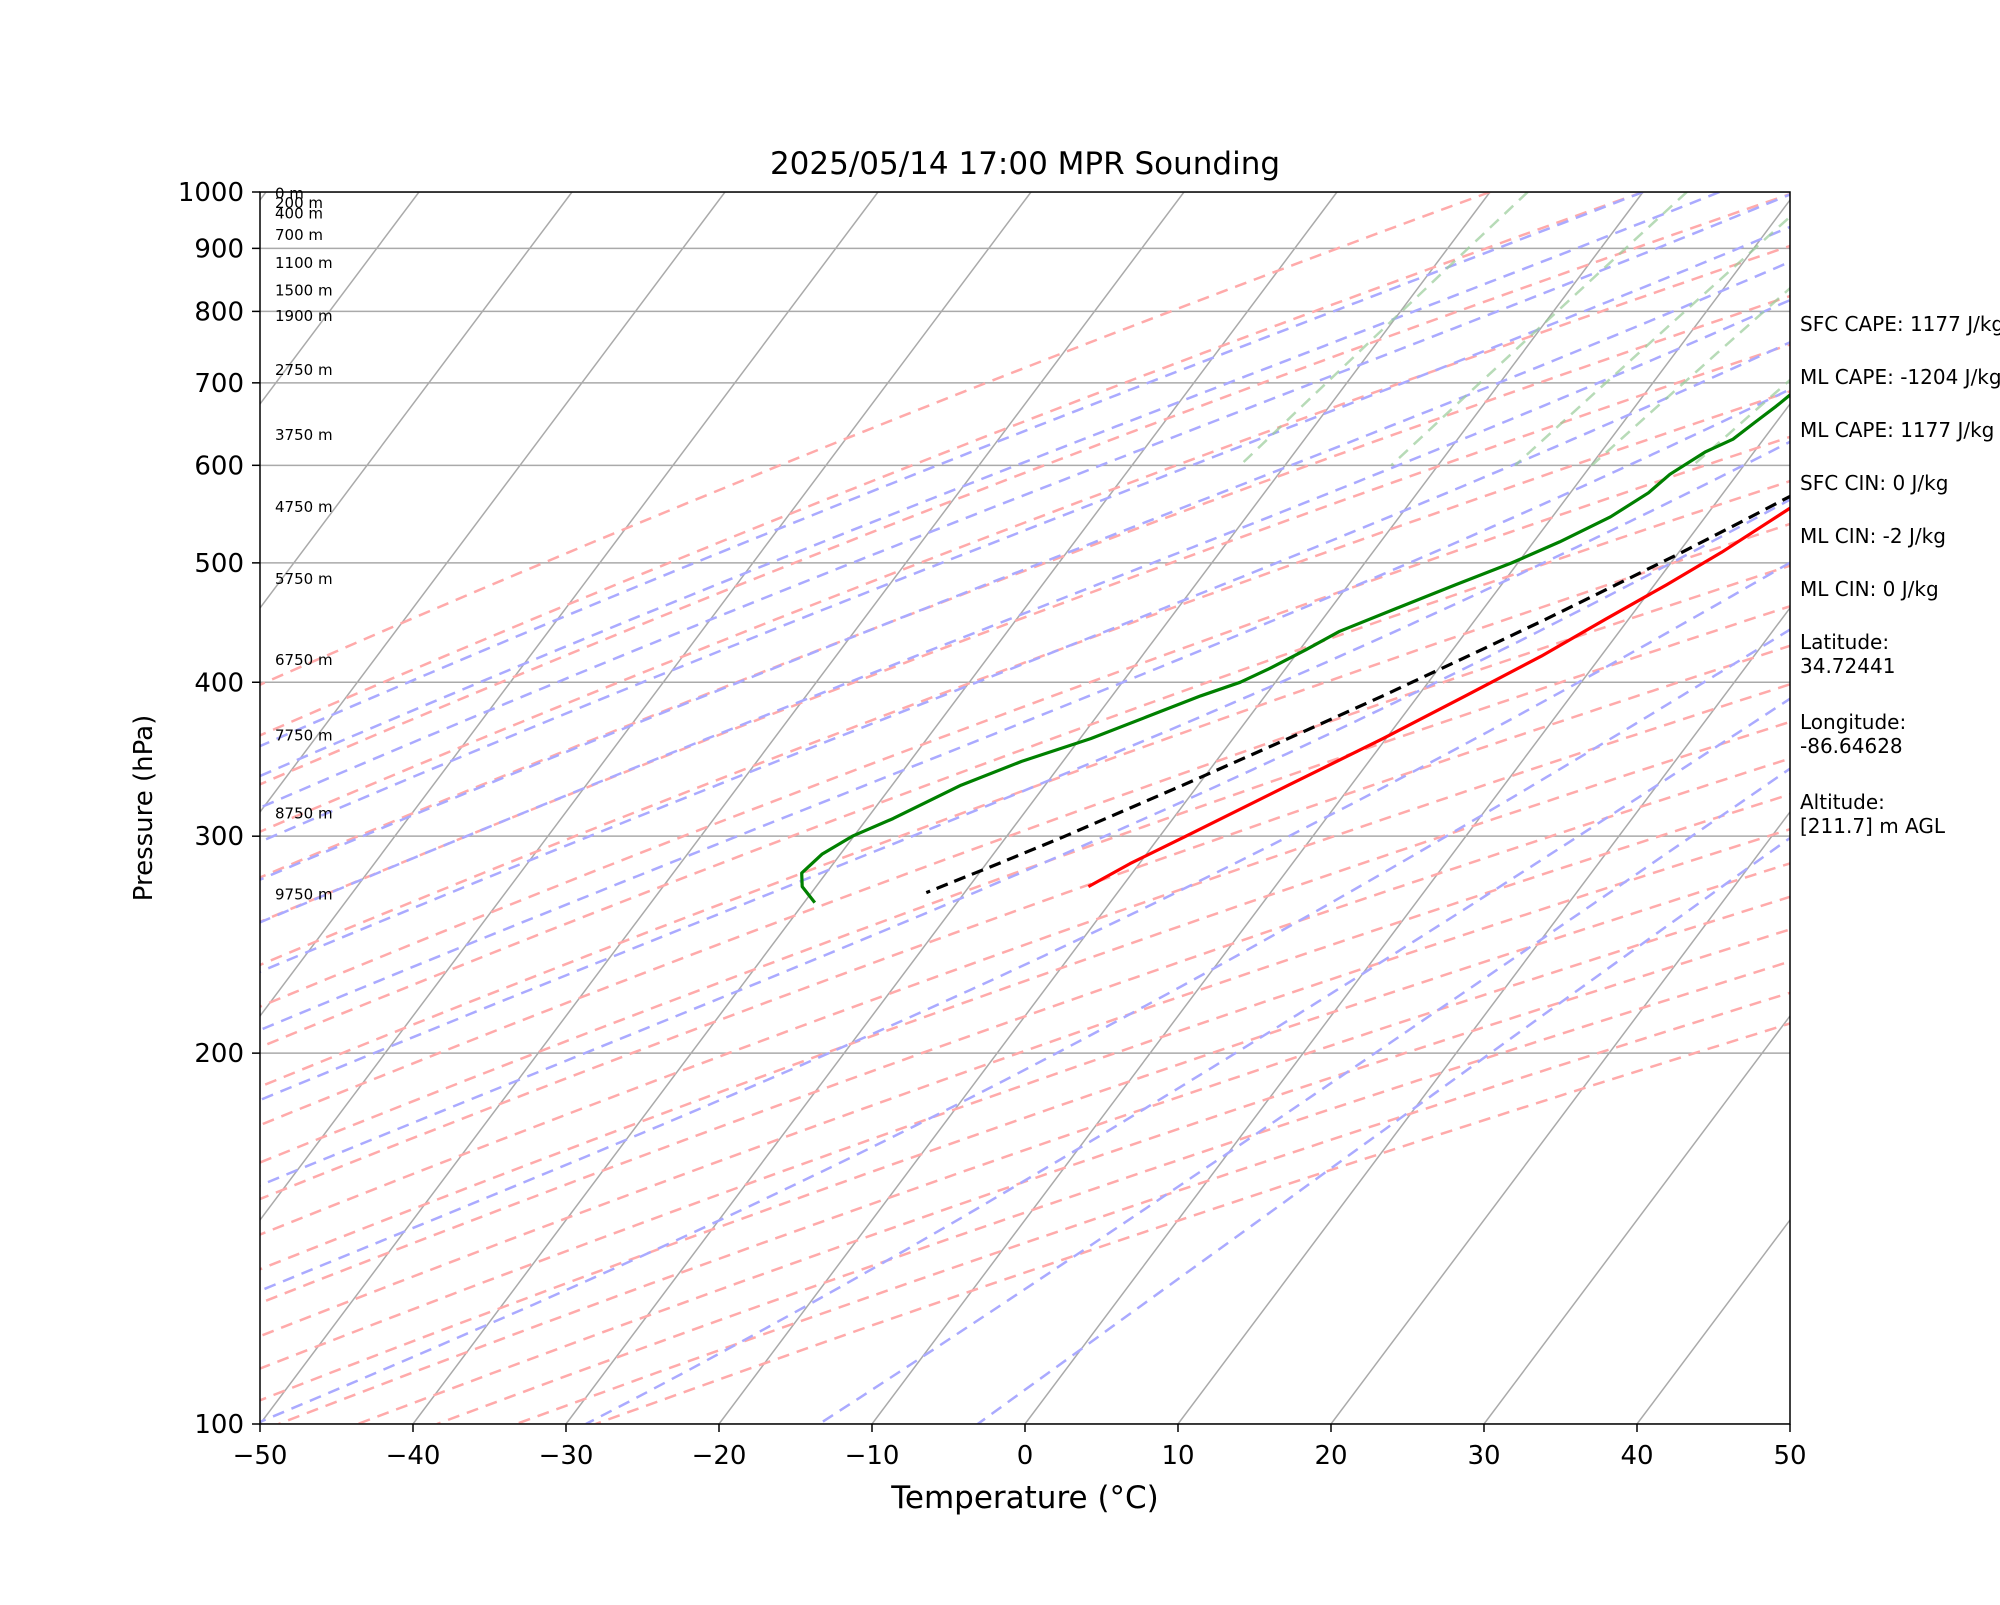  I want to click on y-tick-label: 600, so click(219, 466).